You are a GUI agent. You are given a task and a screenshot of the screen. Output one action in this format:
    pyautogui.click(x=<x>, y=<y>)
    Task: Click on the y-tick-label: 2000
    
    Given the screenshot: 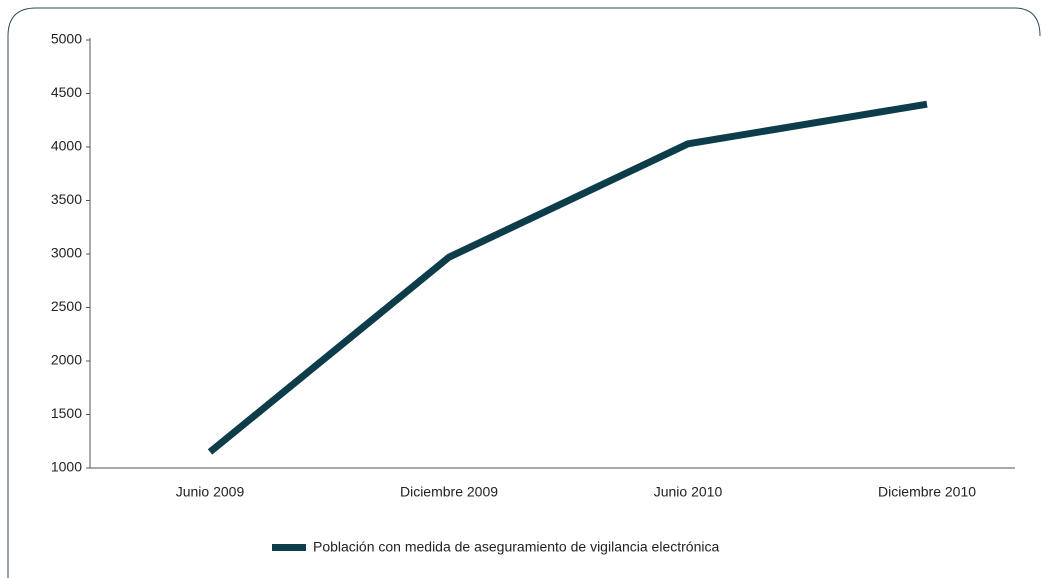 What is the action you would take?
    pyautogui.click(x=66, y=360)
    